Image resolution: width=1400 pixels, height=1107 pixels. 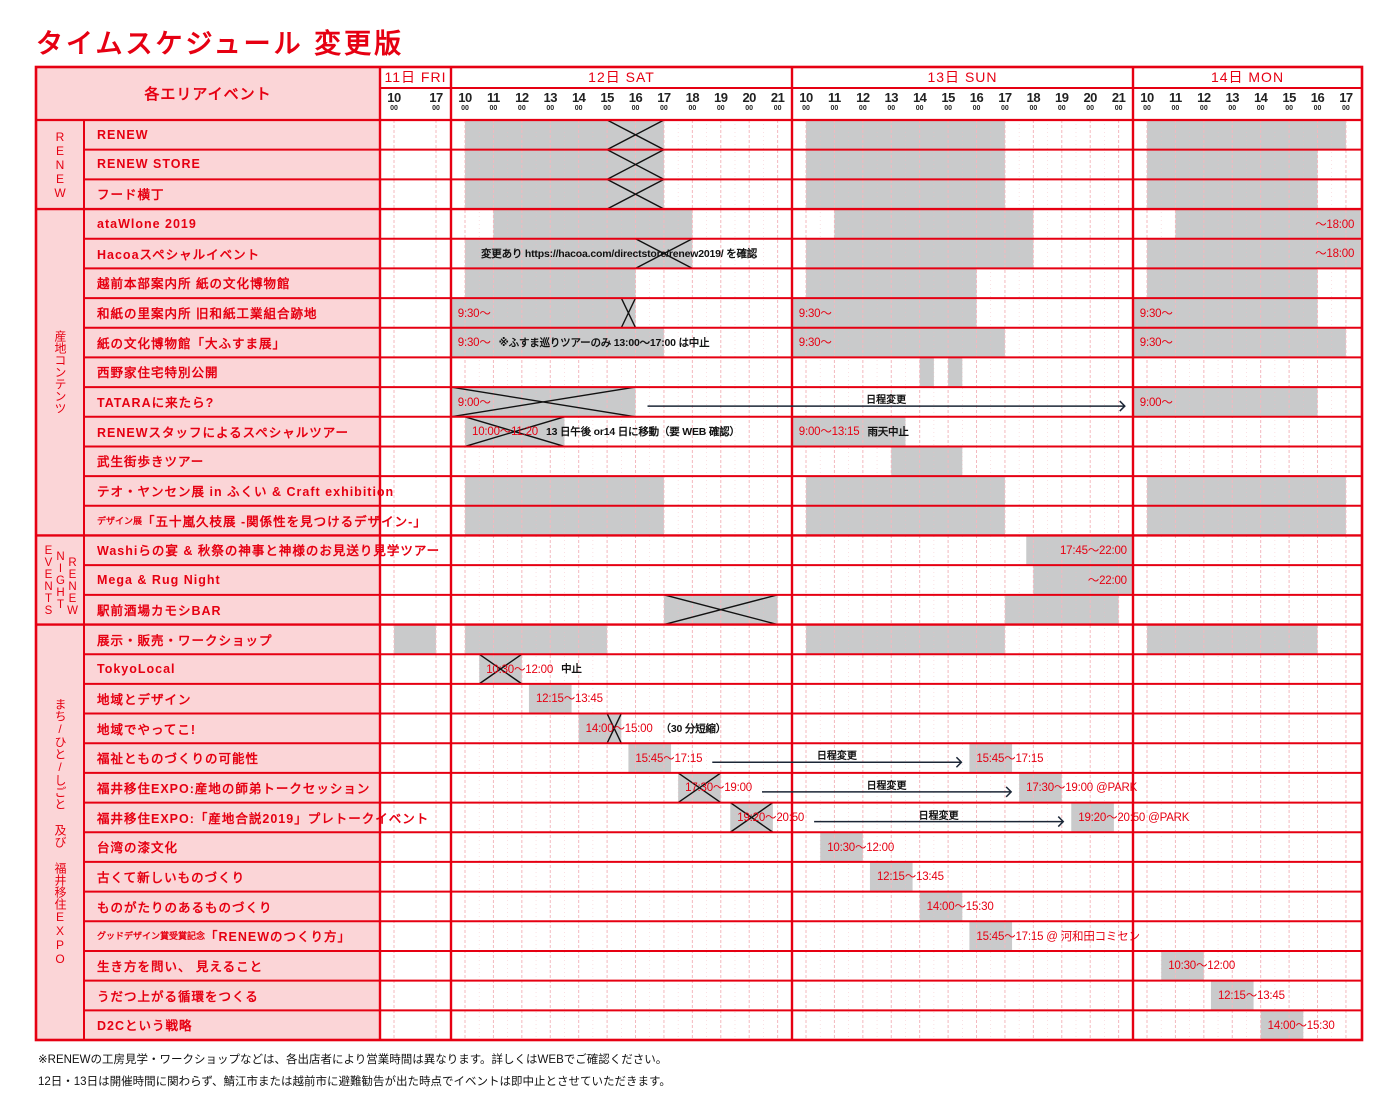 What do you see at coordinates (144, 699) in the screenshot?
I see `event-label-text: 地域とデザイン` at bounding box center [144, 699].